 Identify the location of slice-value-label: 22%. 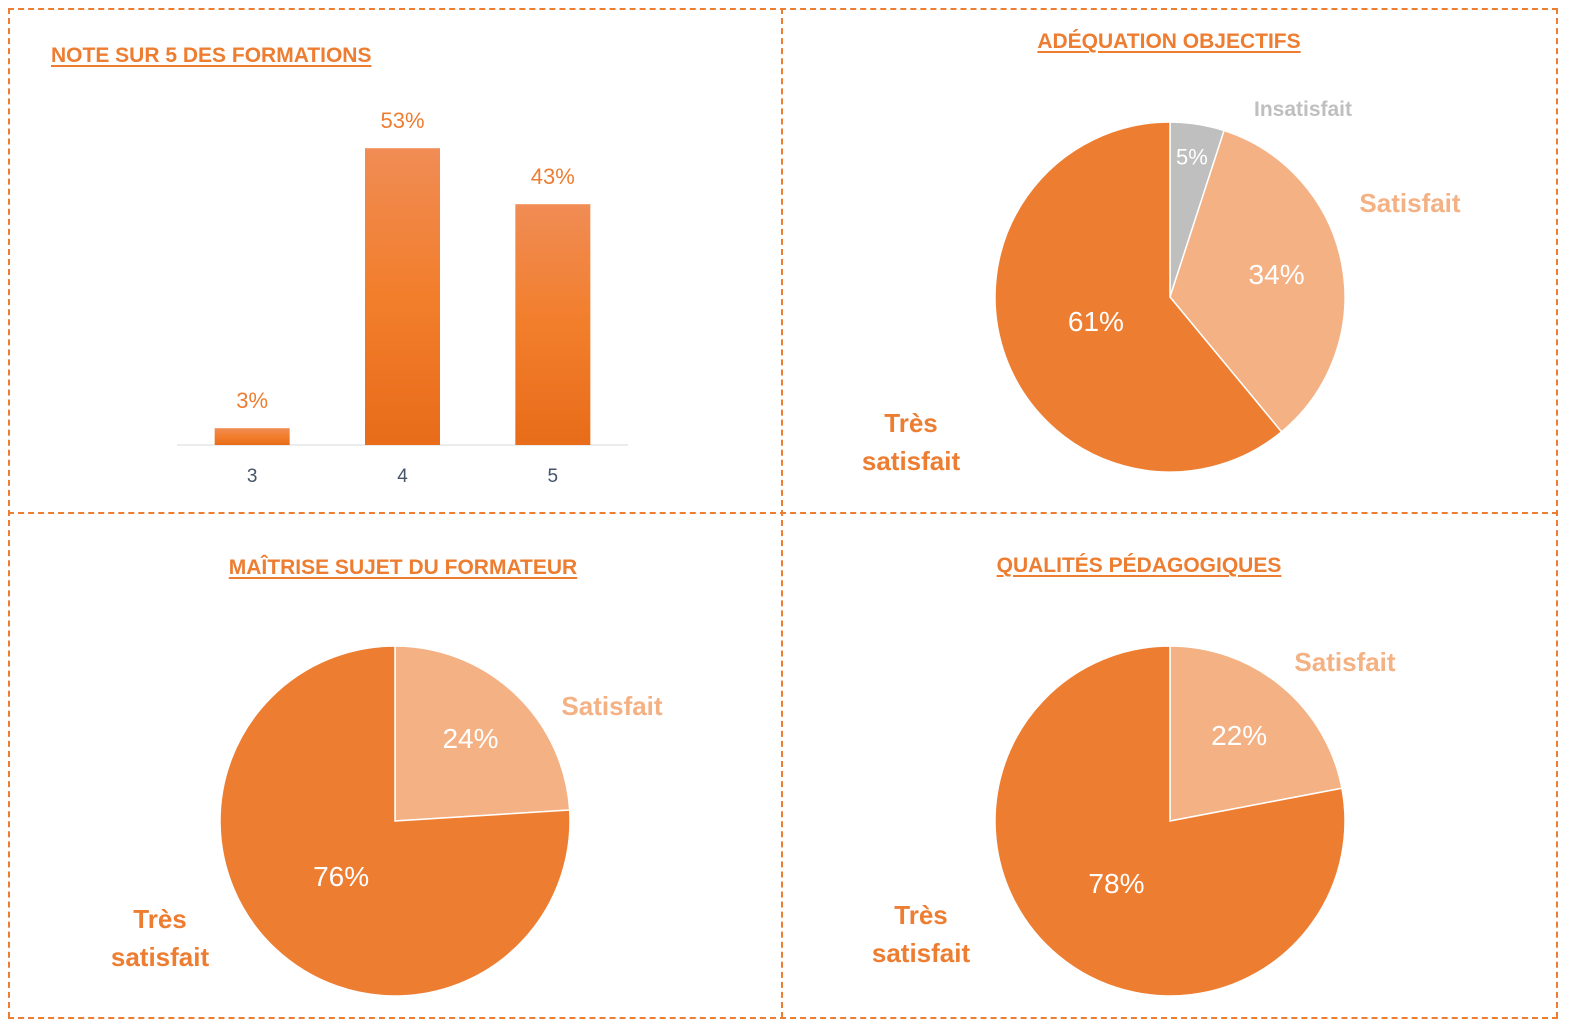
(1239, 735).